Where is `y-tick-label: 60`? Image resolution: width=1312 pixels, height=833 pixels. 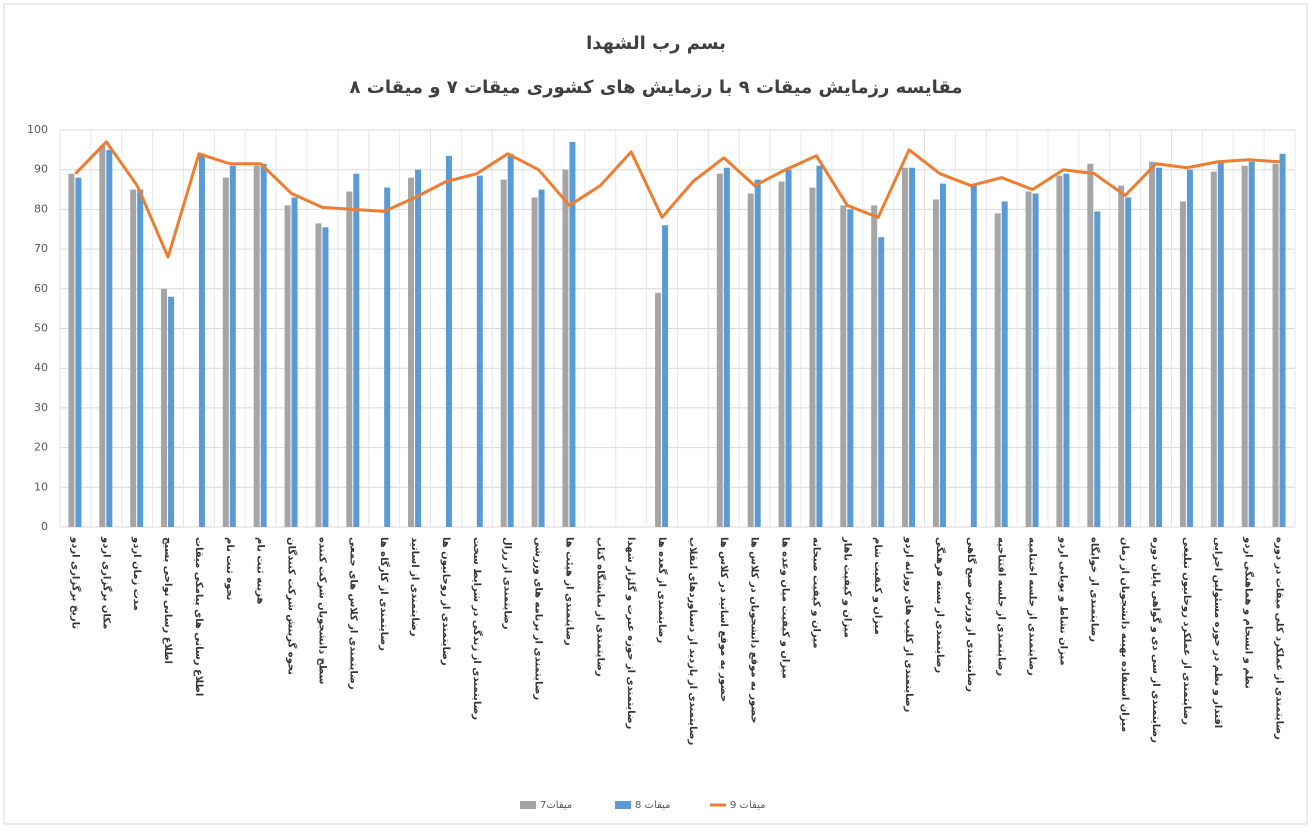 y-tick-label: 60 is located at coordinates (41, 288).